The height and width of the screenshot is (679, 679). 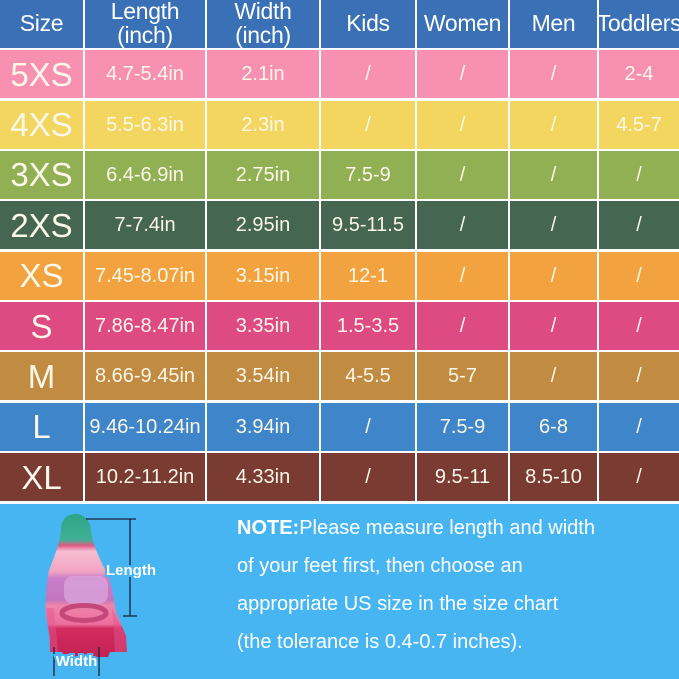 I want to click on cell-length: 4.7-5.4in, so click(x=145, y=74).